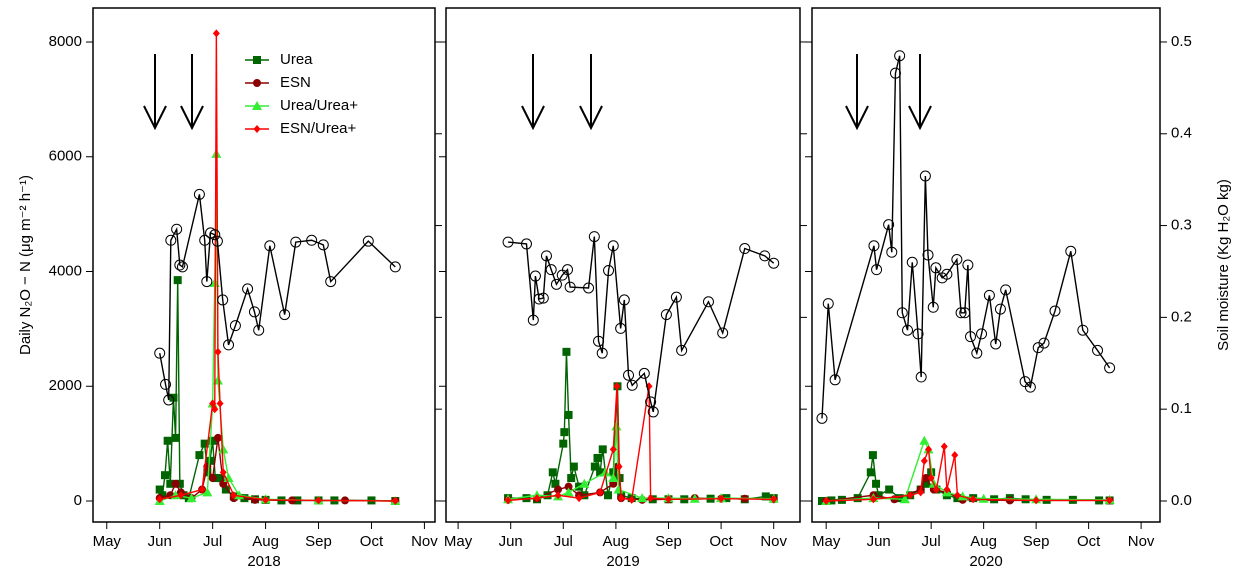 This screenshot has height=575, width=1249. Describe the element at coordinates (1181, 41) in the screenshot. I see `y2-tick-label: 0.5` at that location.